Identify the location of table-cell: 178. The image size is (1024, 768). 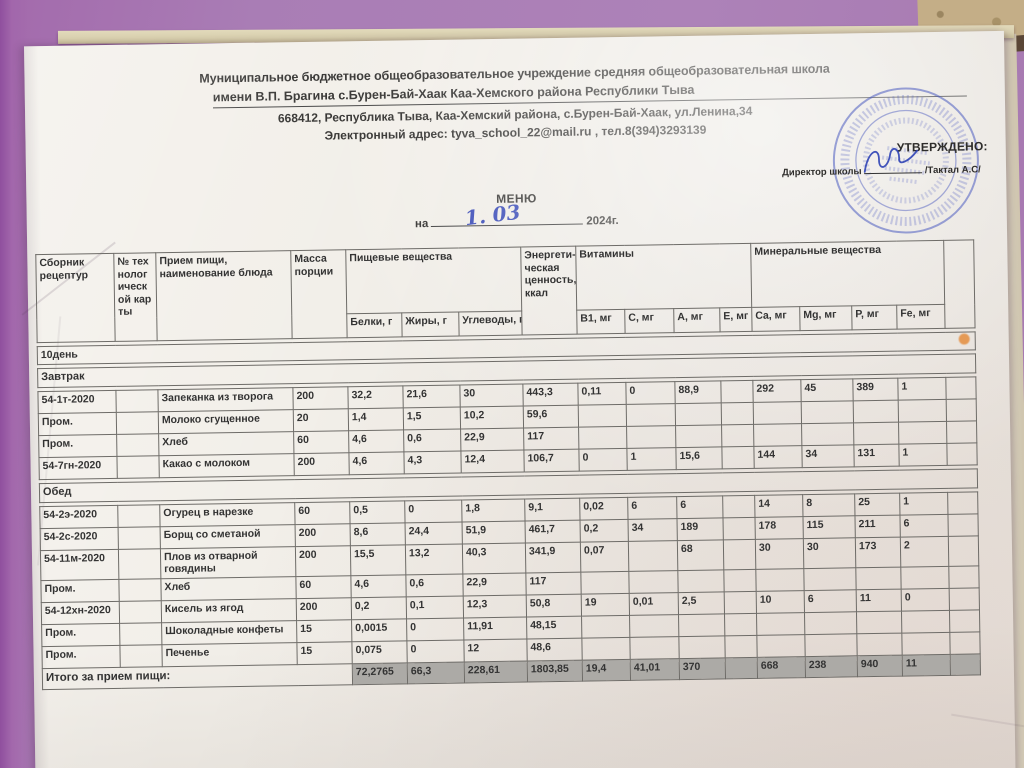
(779, 527).